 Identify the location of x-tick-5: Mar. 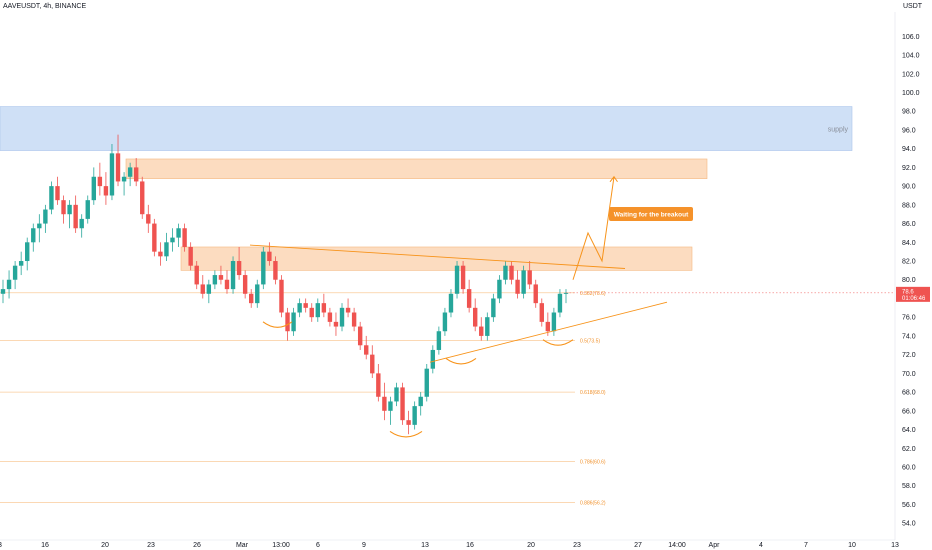
(242, 545).